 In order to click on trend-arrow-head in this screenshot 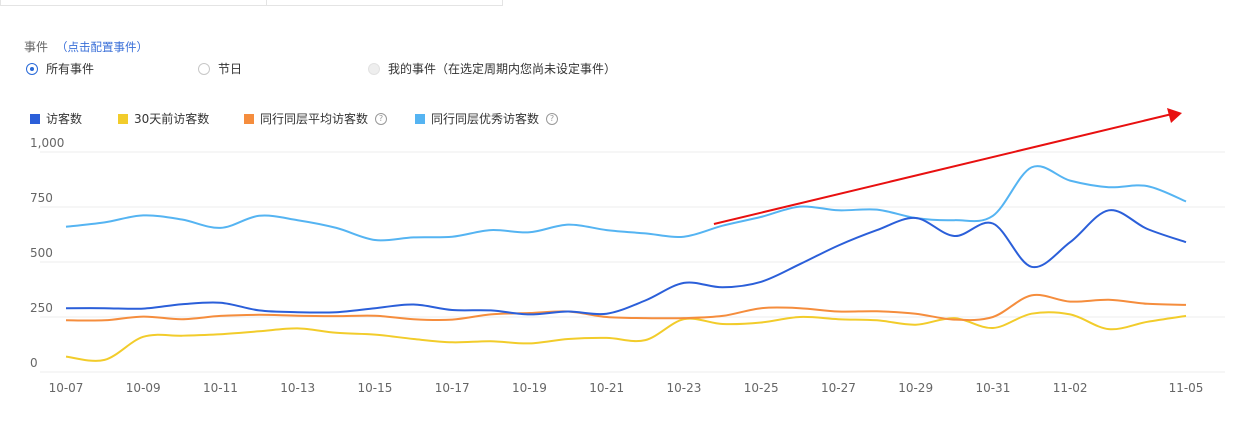, I will do `click(1174, 115)`.